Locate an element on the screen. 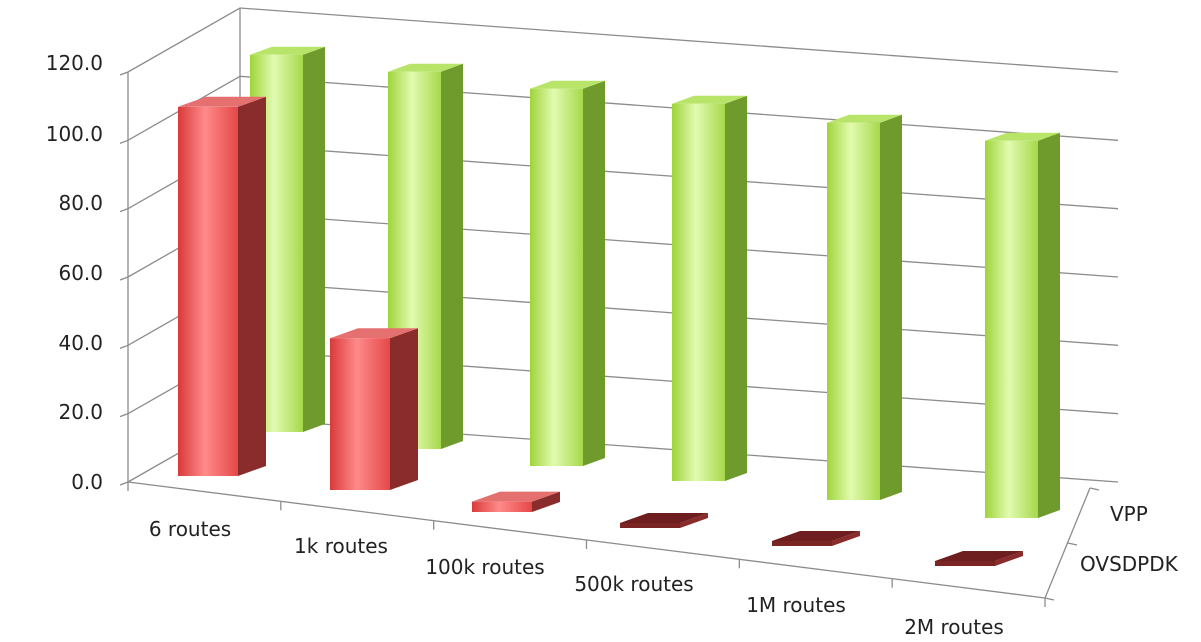  category-label-2m-routes: 2M routes is located at coordinates (954, 627).